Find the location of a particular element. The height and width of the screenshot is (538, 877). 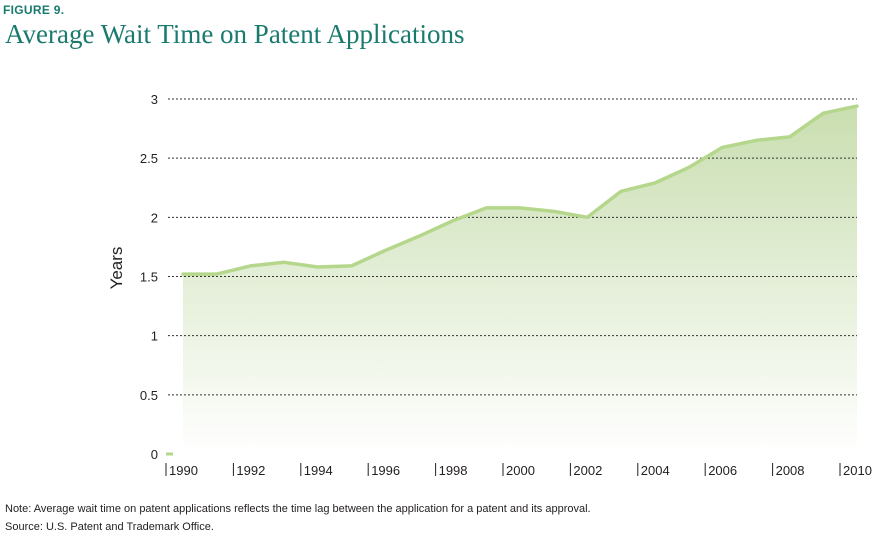

figure-label: FIGURE 9. is located at coordinates (34, 10).